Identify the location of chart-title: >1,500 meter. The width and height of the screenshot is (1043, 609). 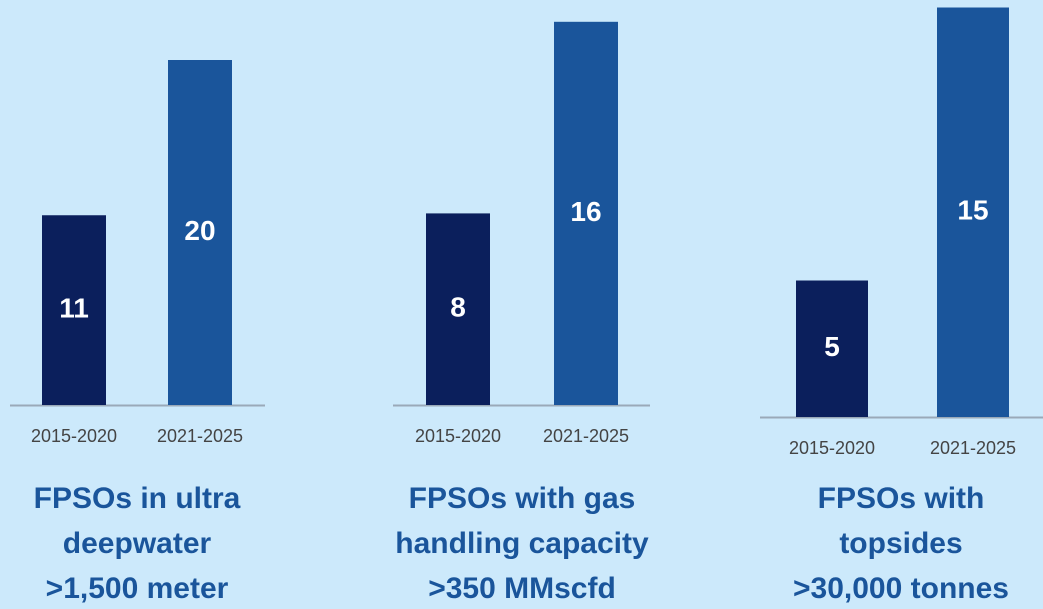
(137, 588).